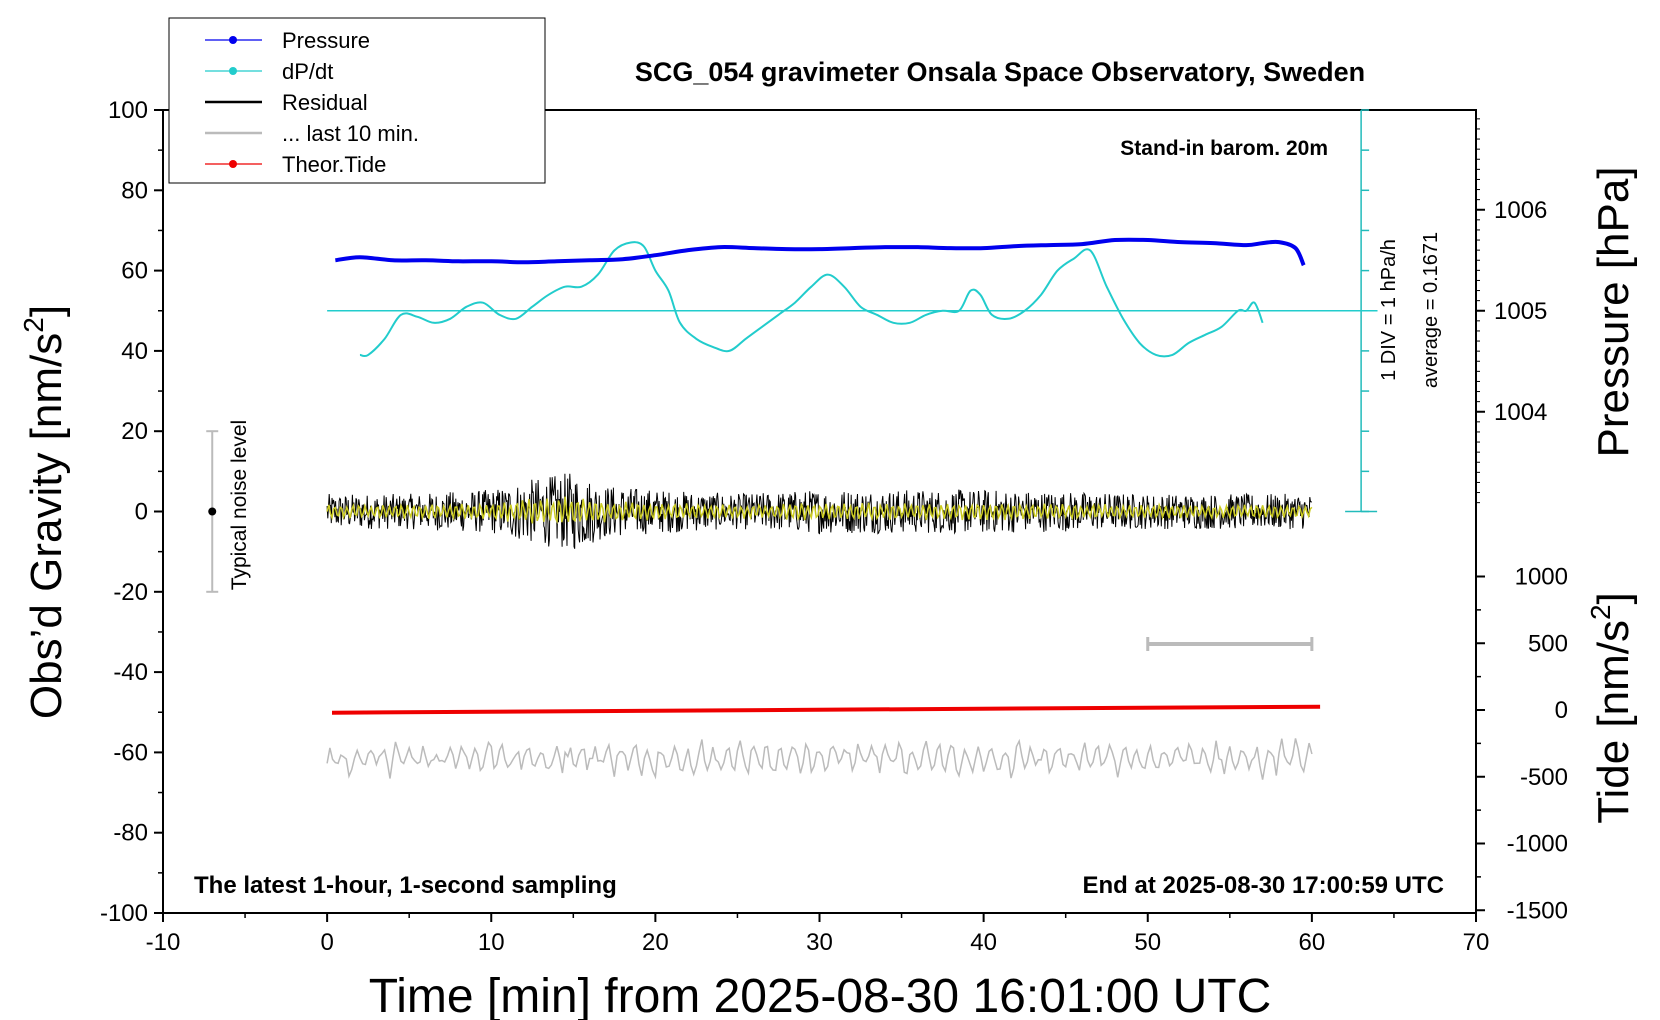 Image resolution: width=1660 pixels, height=1020 pixels. I want to click on legend-box, so click(357, 100).